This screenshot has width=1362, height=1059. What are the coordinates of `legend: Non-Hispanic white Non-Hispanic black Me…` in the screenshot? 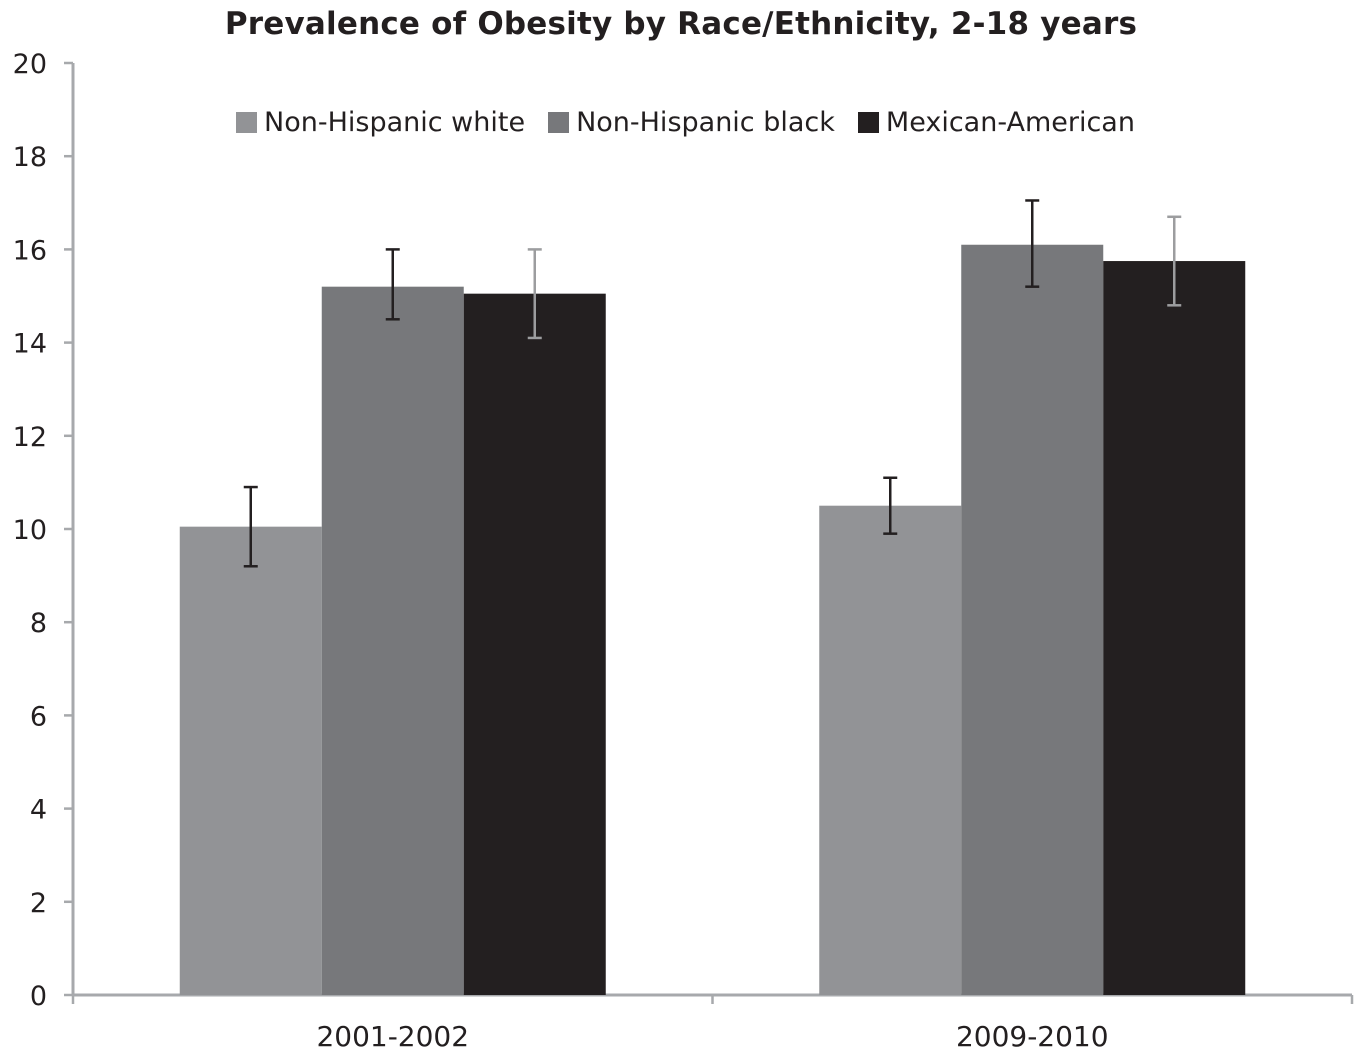 It's located at (697, 122).